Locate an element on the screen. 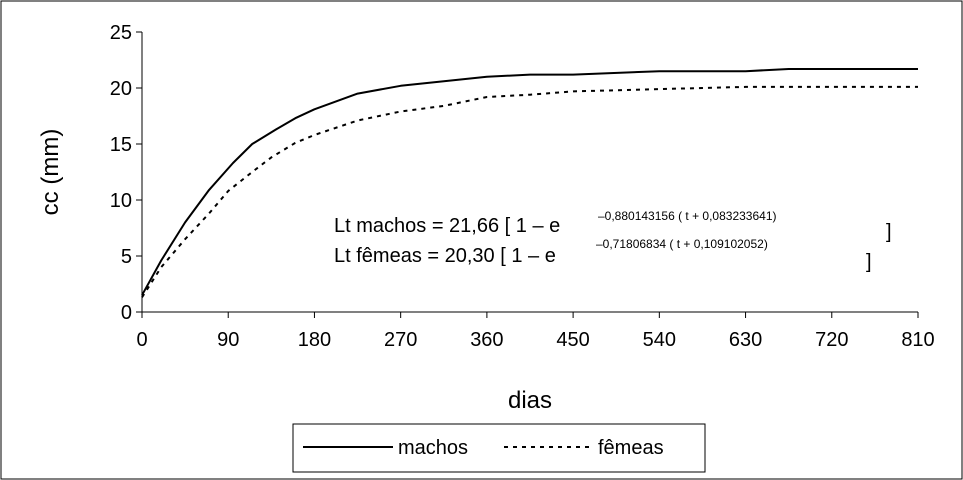 Image resolution: width=963 pixels, height=480 pixels. x-axis-title: dias is located at coordinates (530, 400).